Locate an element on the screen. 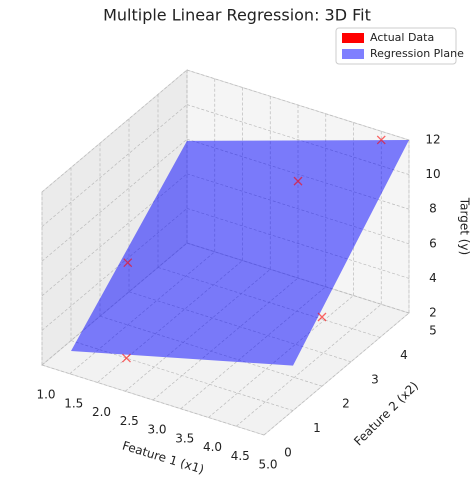 This screenshot has height=487, width=474. x-tick-label: 3.5 is located at coordinates (184, 438).